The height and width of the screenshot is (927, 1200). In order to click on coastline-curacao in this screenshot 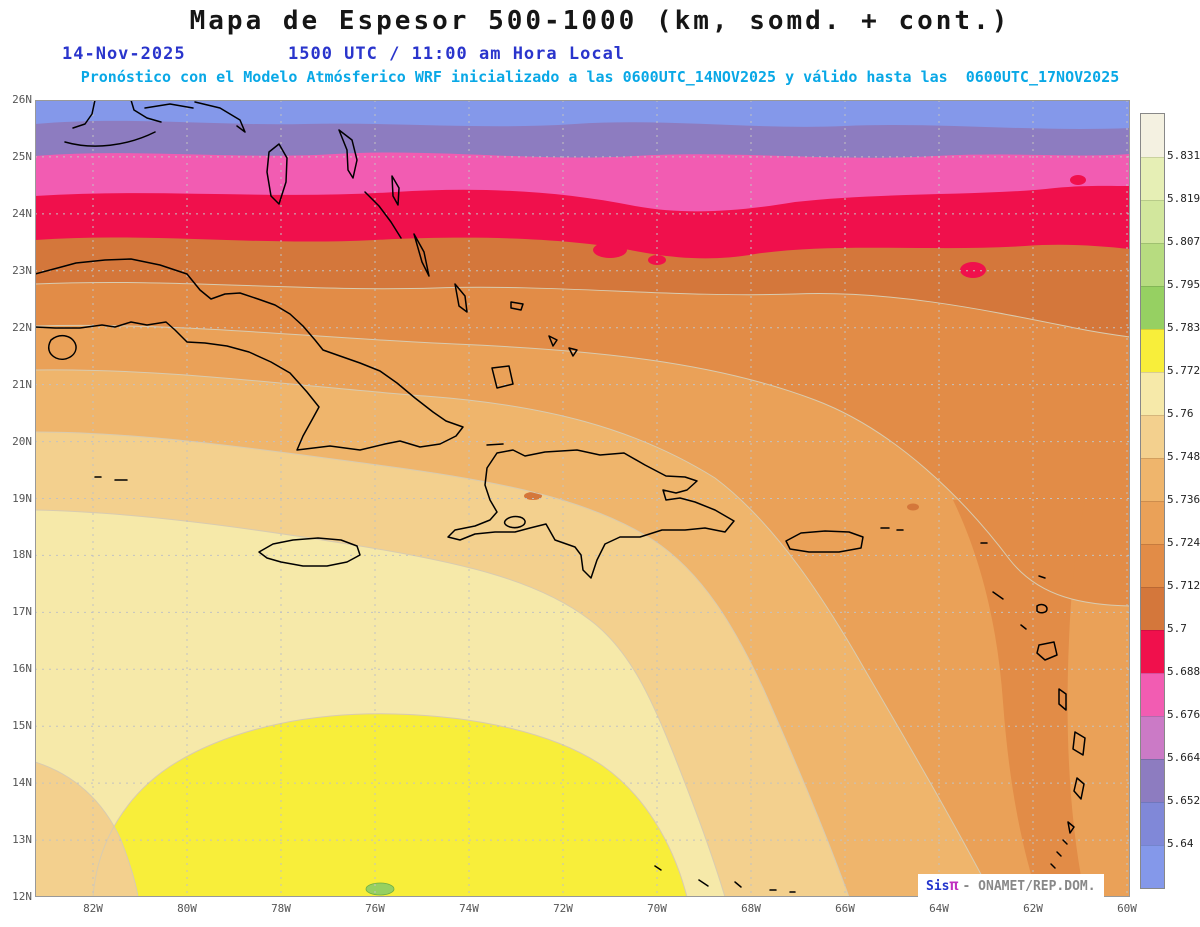, I will do `click(703, 883)`.